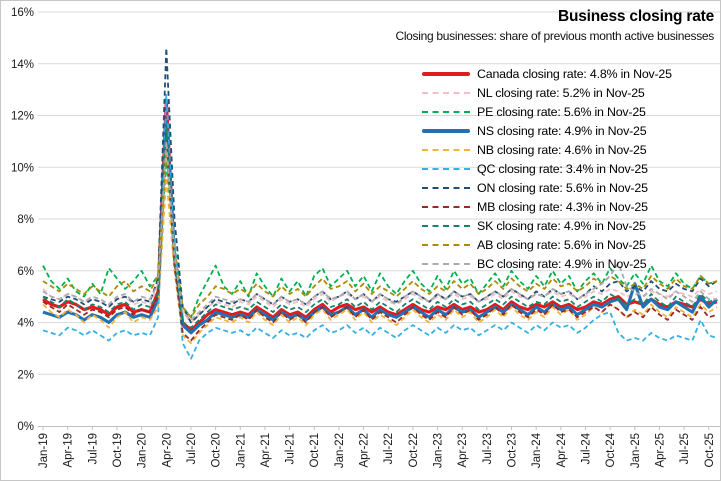 The height and width of the screenshot is (481, 721). What do you see at coordinates (192, 448) in the screenshot?
I see `x-axis-label: Jul-20` at bounding box center [192, 448].